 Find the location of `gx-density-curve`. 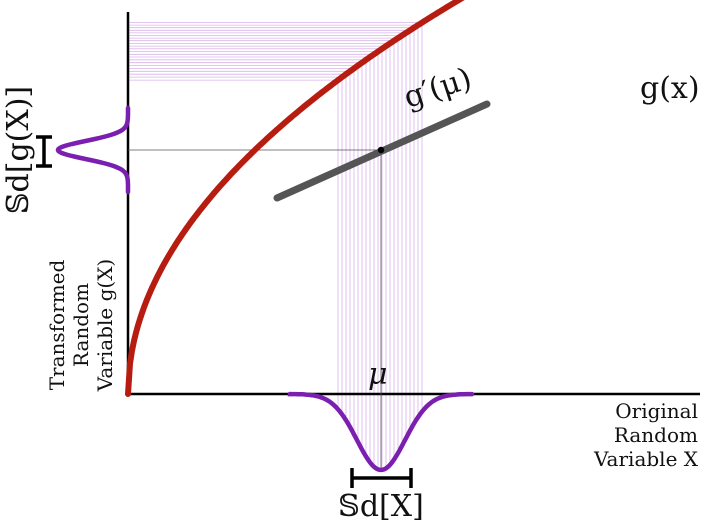

gx-density-curve is located at coordinates (93, 150).